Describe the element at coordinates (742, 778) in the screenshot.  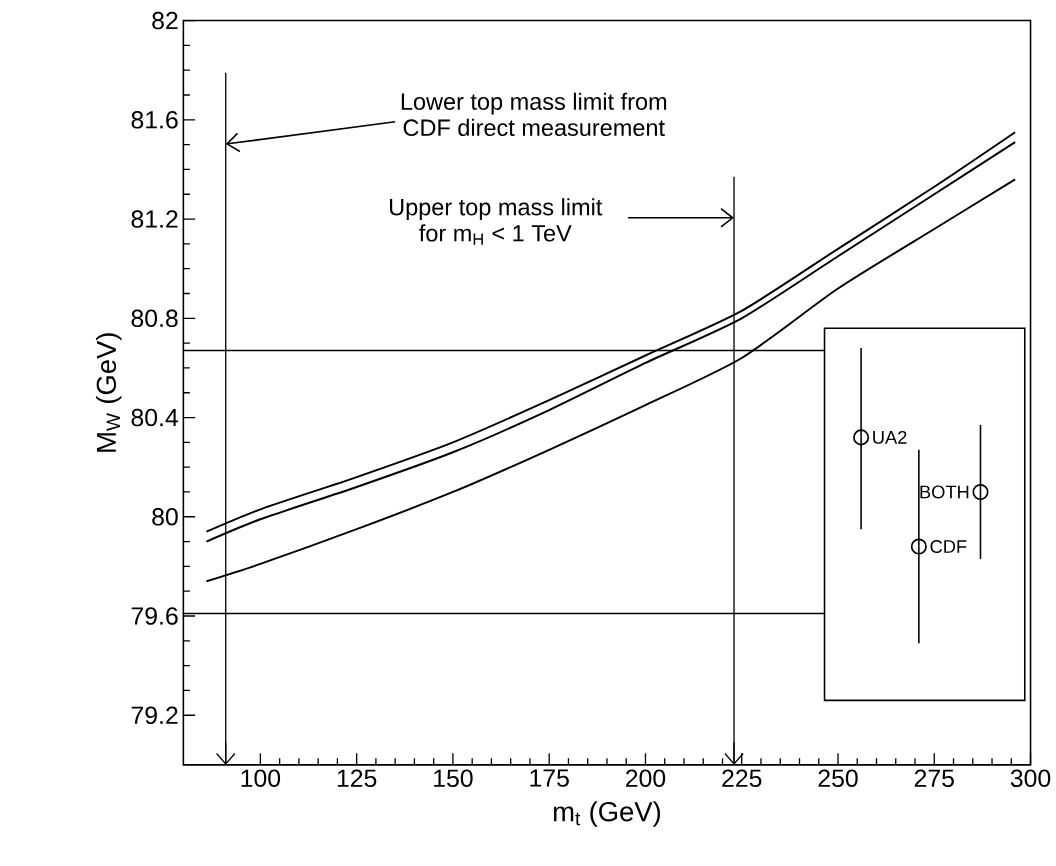
I see `x-tick-label: 225` at that location.